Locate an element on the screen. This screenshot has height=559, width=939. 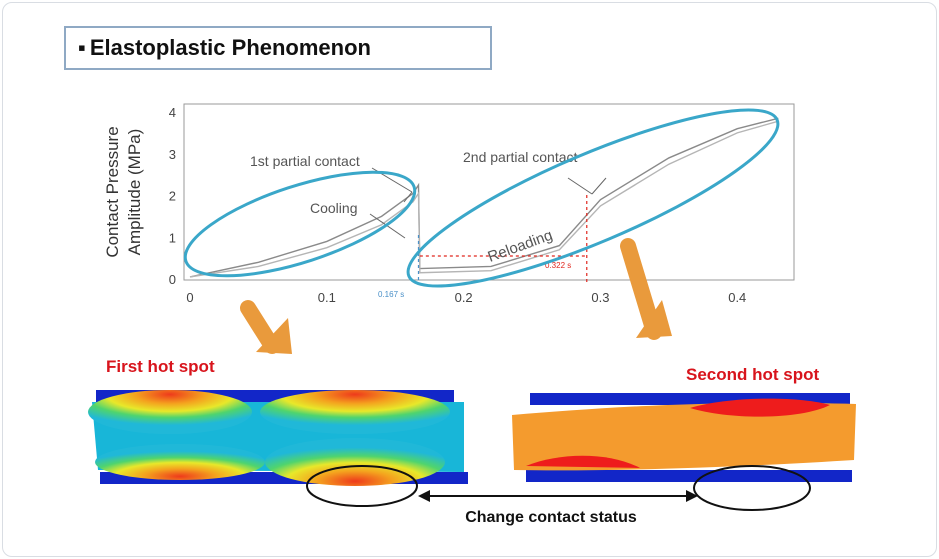
slide-title: ▪ Elastoplastic Phenomenon is located at coordinates (278, 48).